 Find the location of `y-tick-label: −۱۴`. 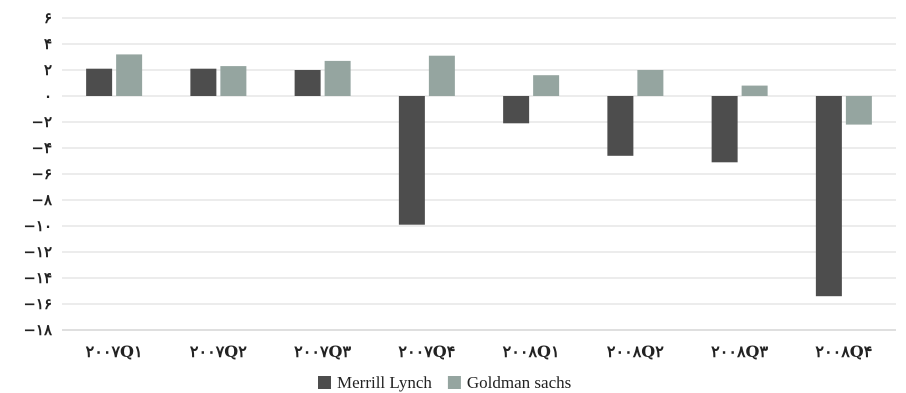

y-tick-label: −۱۴ is located at coordinates (37, 278).